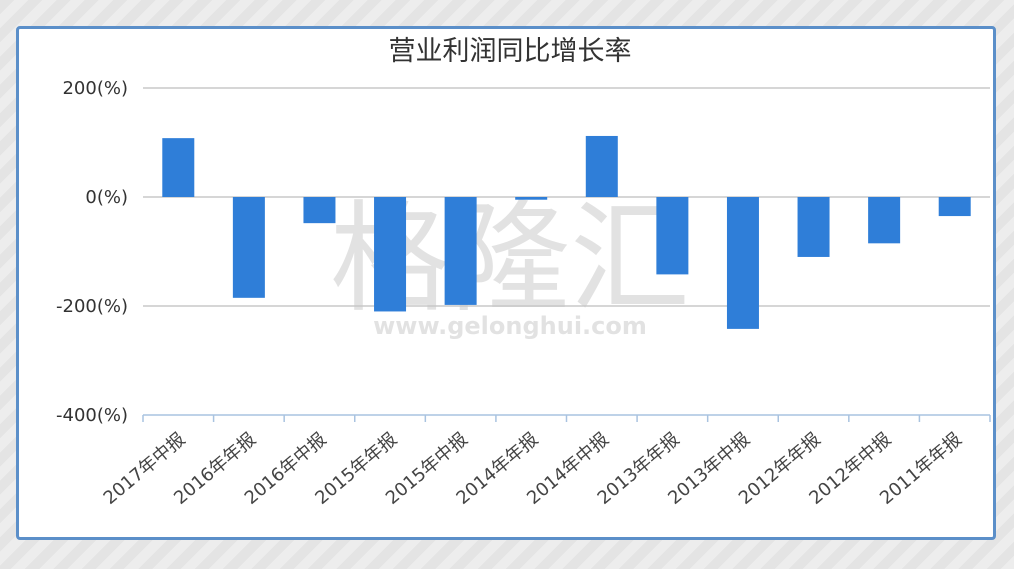 The height and width of the screenshot is (569, 1014). Describe the element at coordinates (106, 197) in the screenshot. I see `y-tick-label: 0(%)` at that location.